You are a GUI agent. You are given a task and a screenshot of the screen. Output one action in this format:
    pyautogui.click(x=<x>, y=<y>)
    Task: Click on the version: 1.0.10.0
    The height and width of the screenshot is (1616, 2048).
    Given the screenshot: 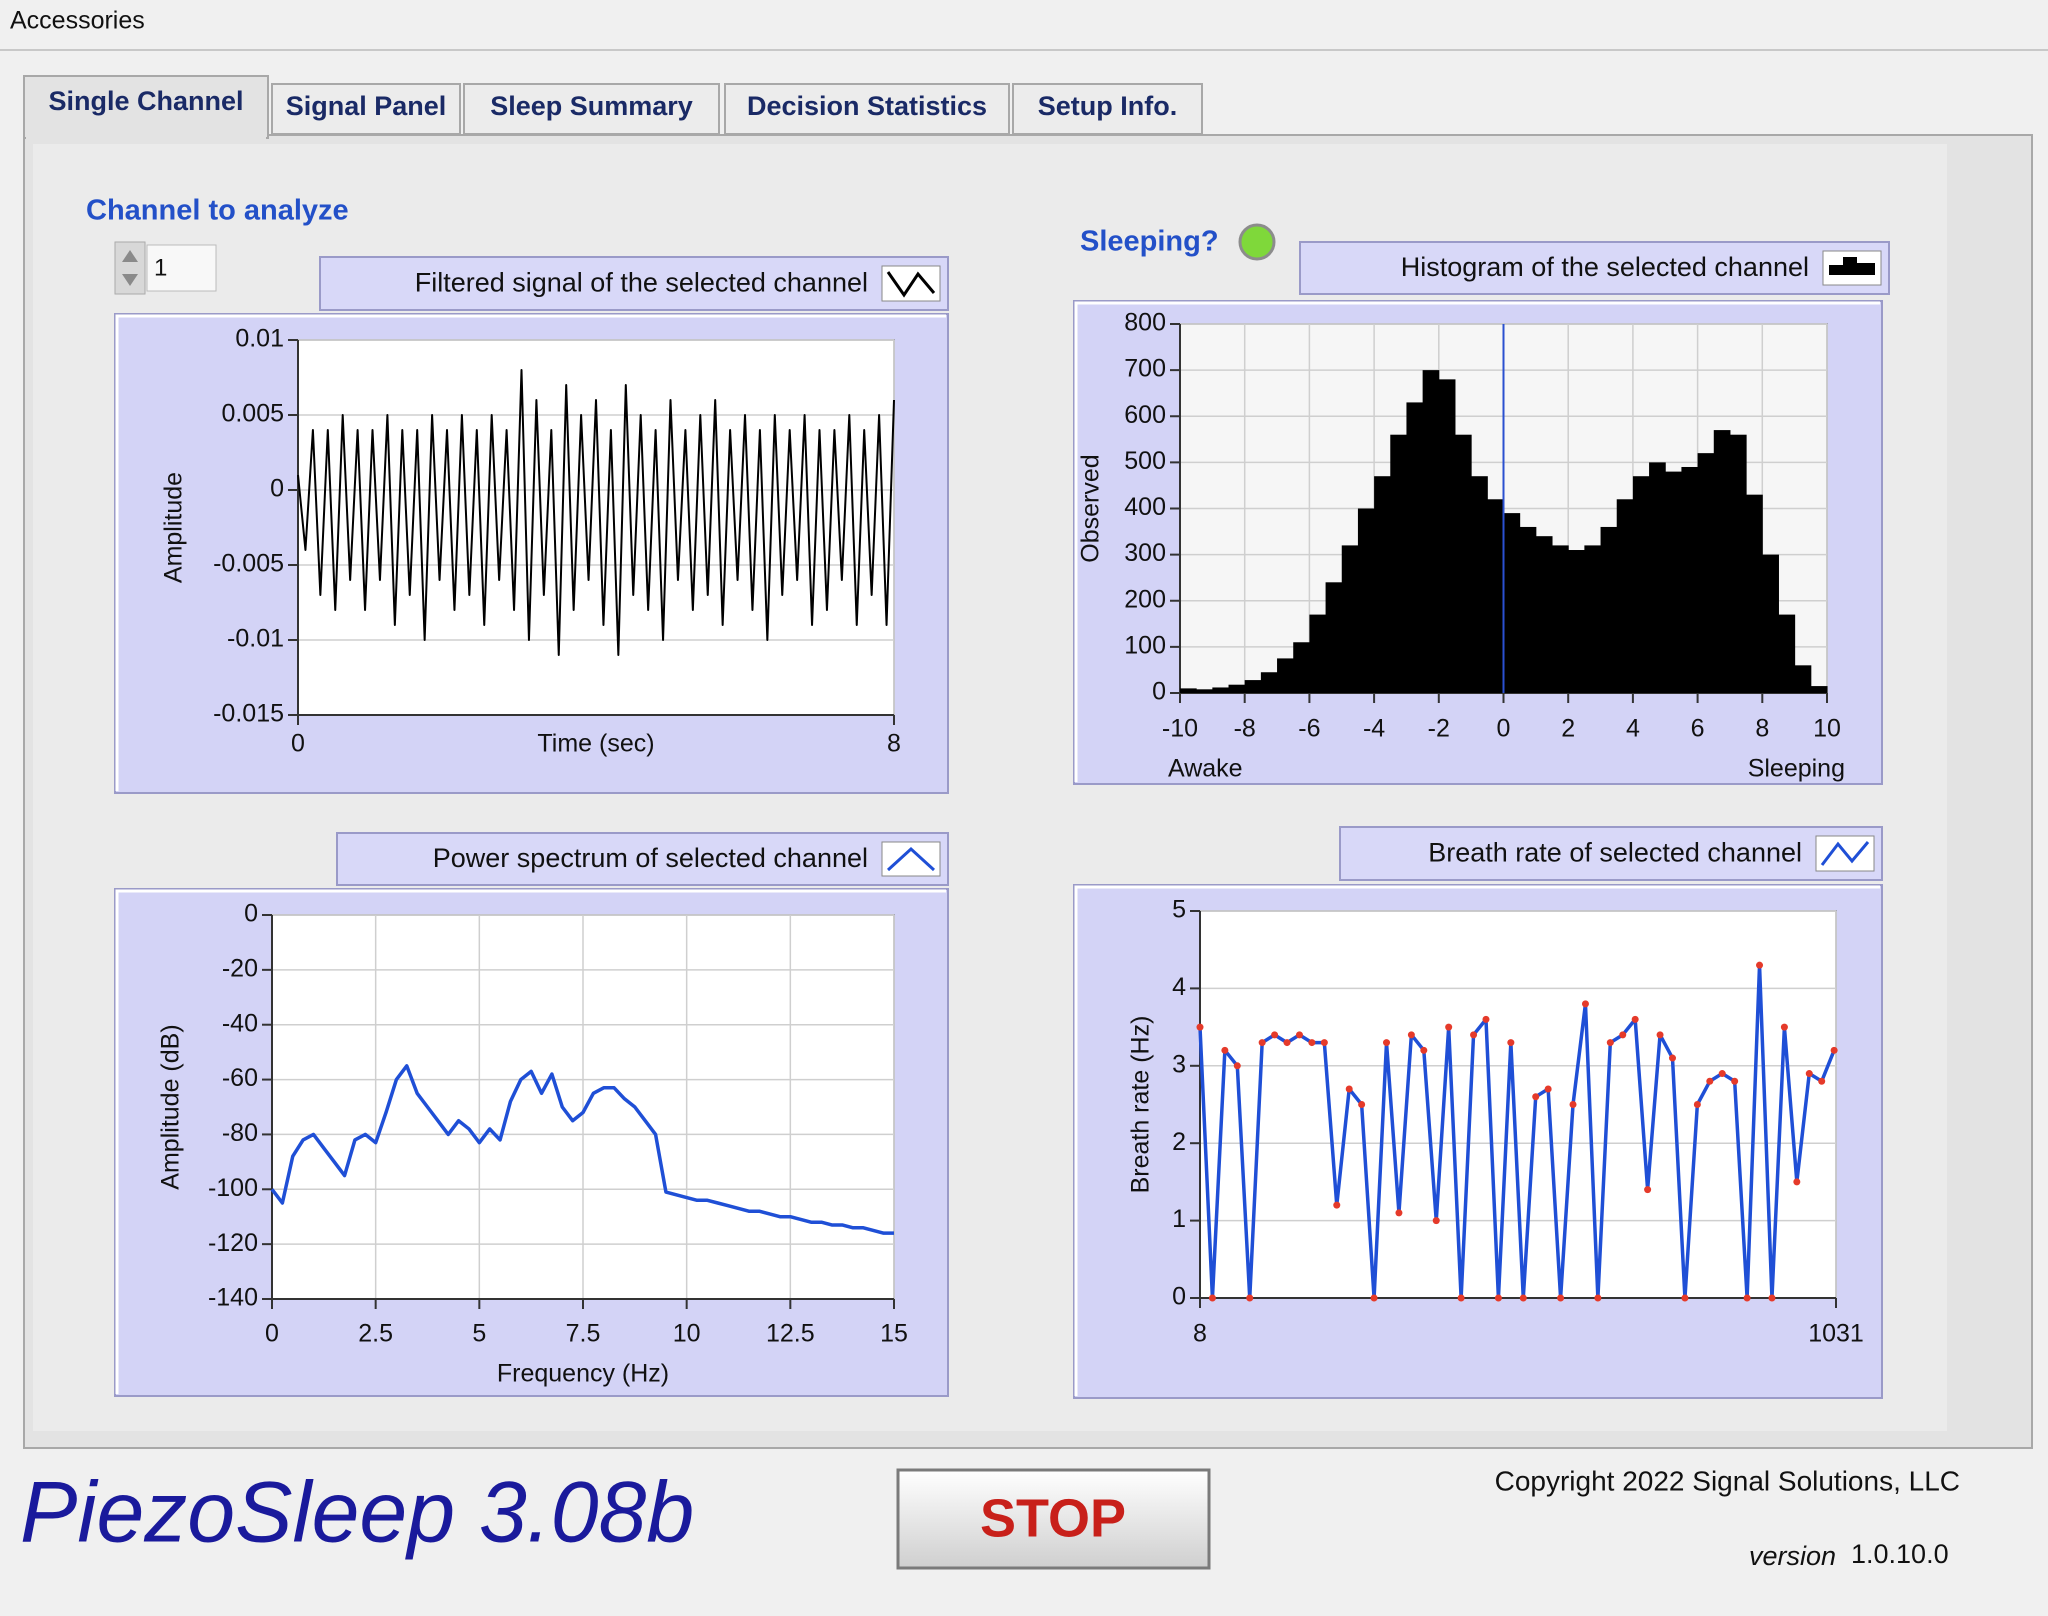 What is the action you would take?
    pyautogui.click(x=1900, y=1554)
    